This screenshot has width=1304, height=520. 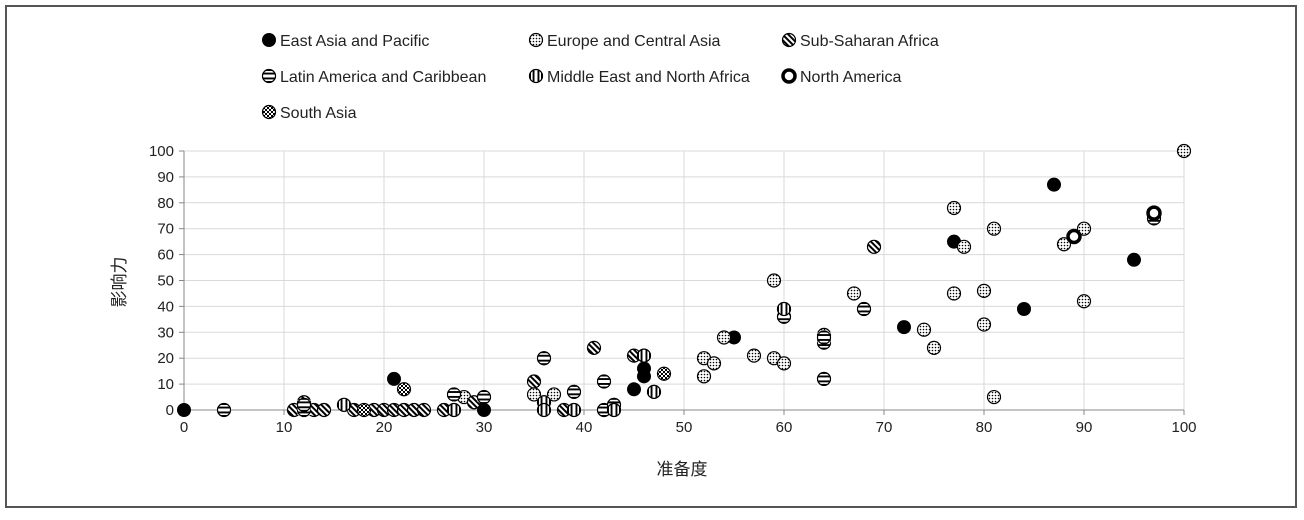 What do you see at coordinates (634, 41) in the screenshot?
I see `legend-label: Europe and Central Asia` at bounding box center [634, 41].